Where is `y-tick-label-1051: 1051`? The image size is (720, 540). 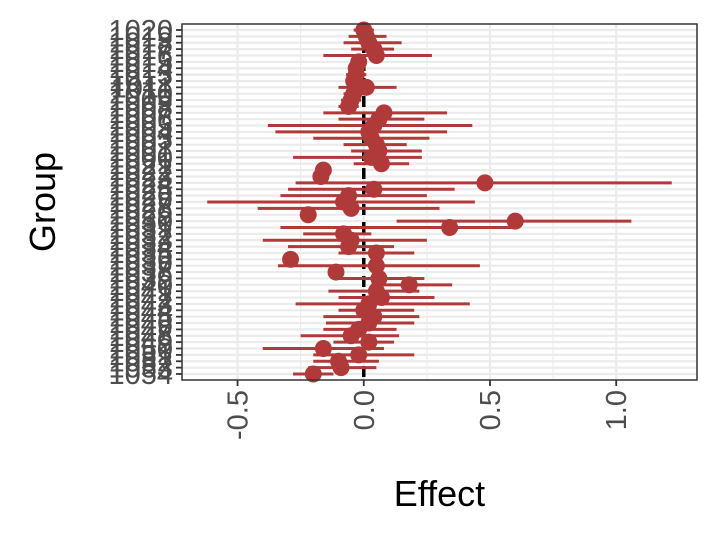
y-tick-label-1051: 1051 is located at coordinates (140, 356).